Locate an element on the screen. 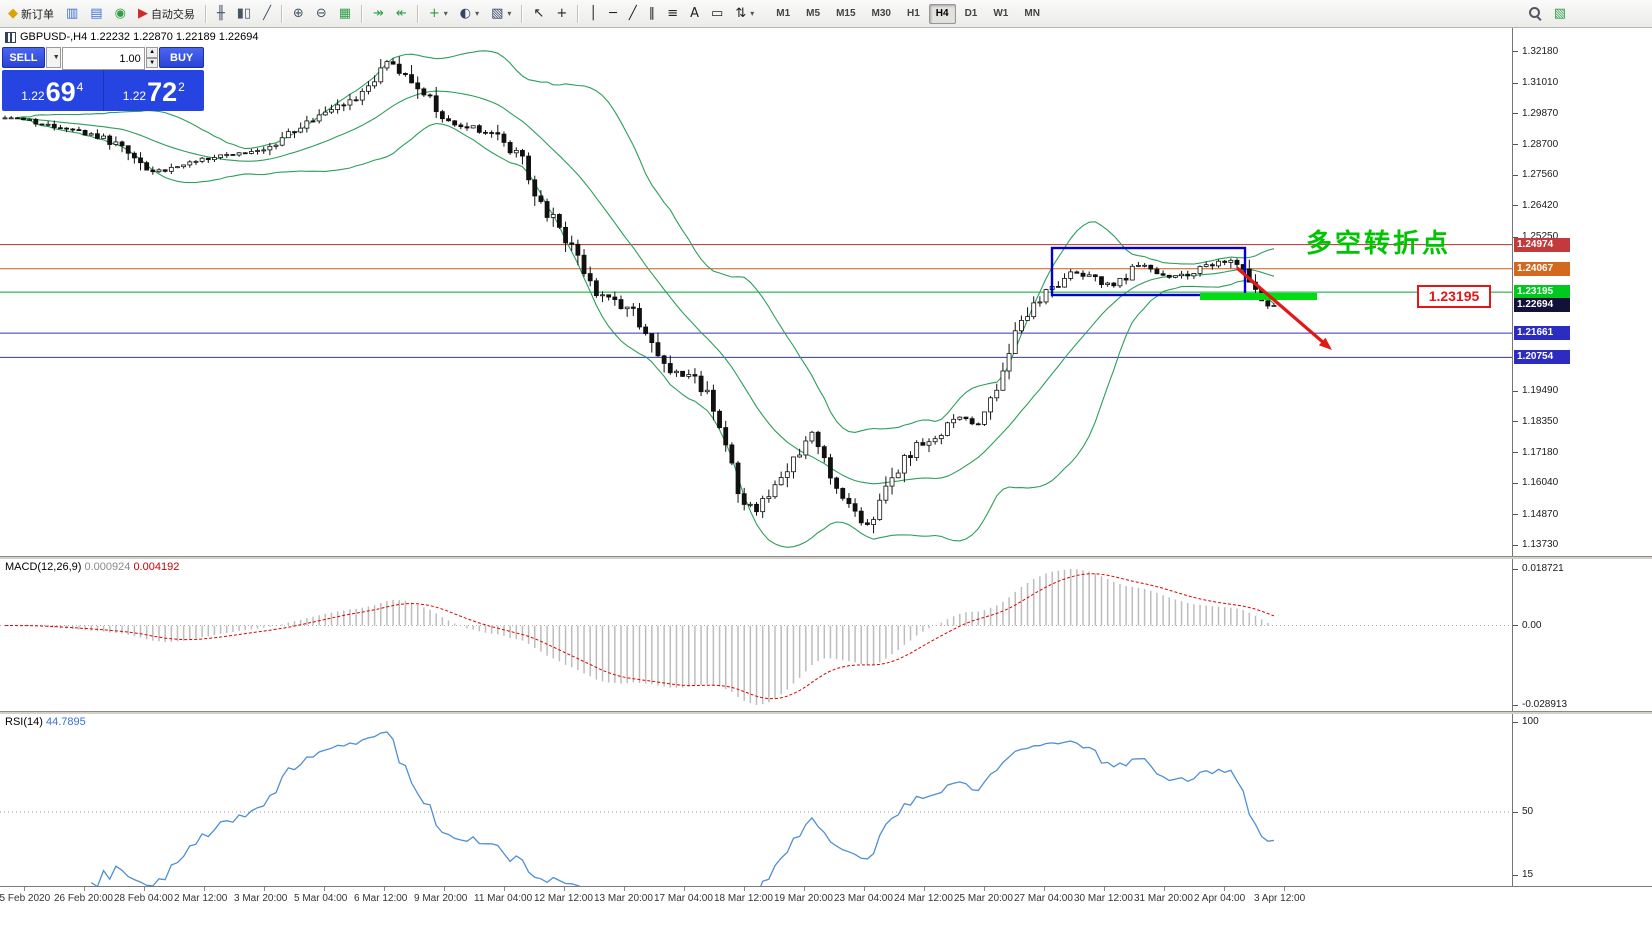  chart-shift-button: ↞ is located at coordinates (401, 14).